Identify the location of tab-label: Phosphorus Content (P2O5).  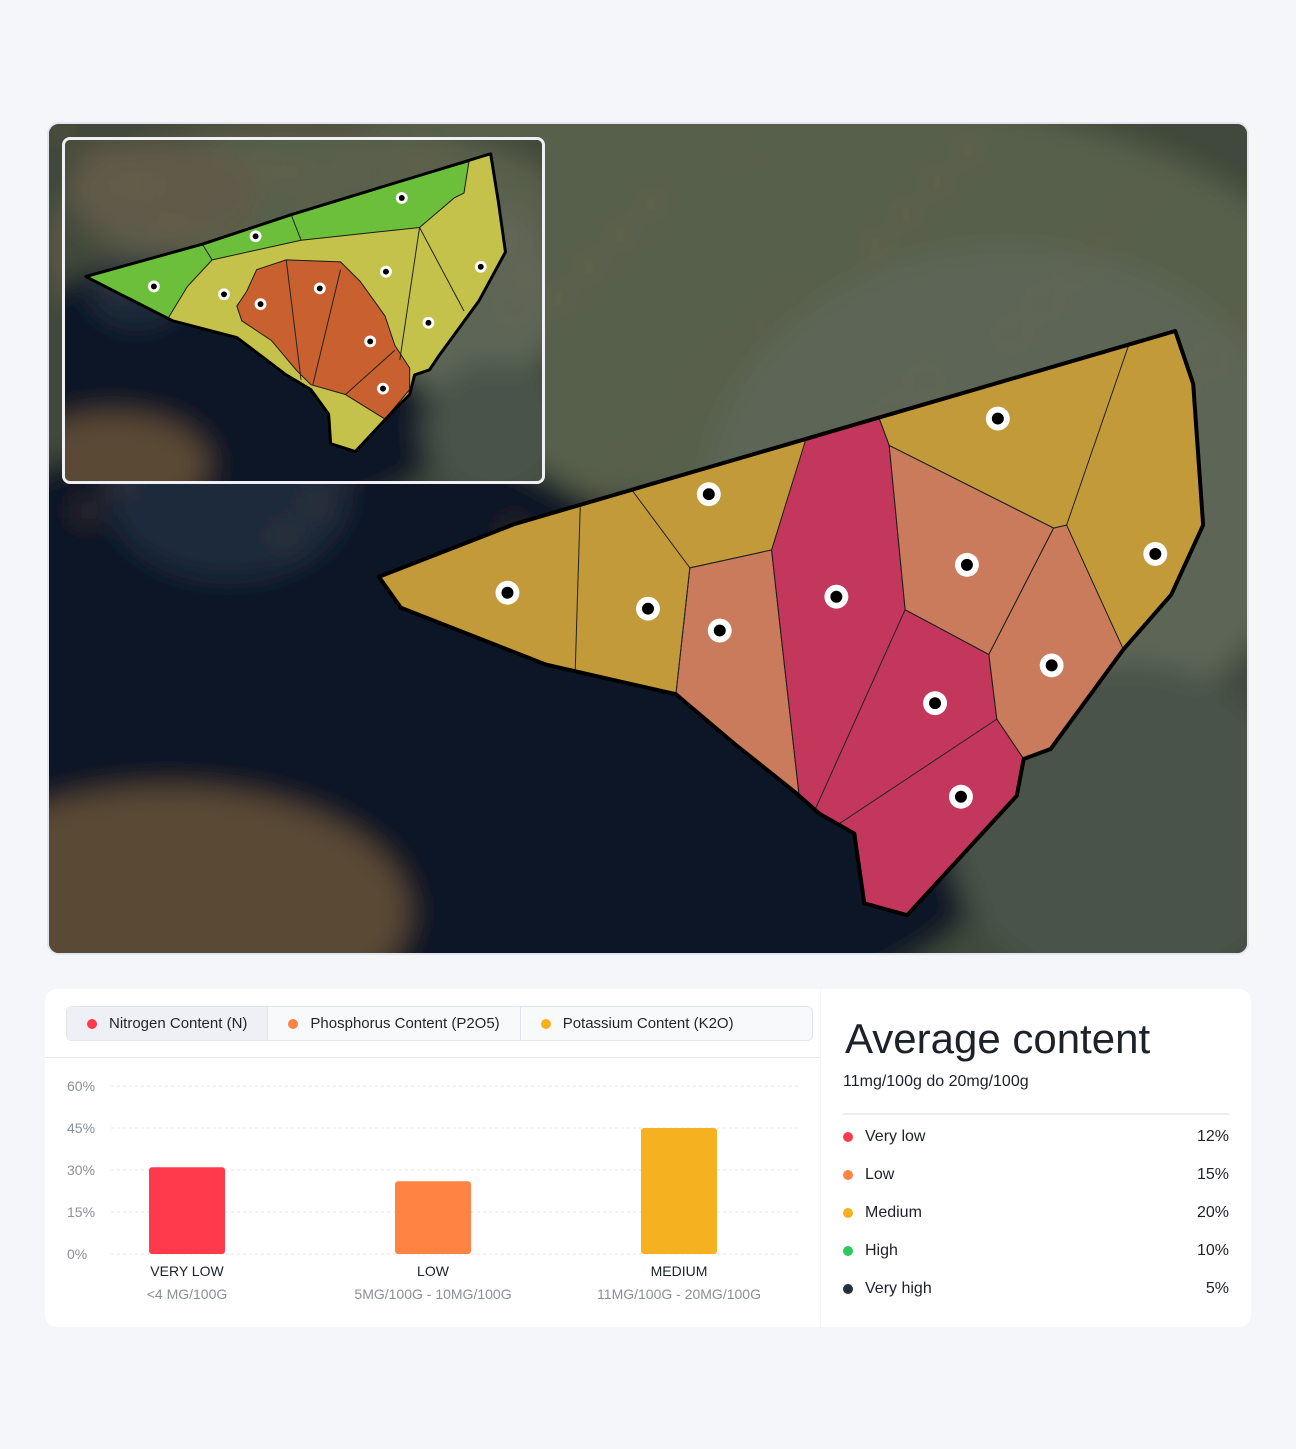
(405, 1023).